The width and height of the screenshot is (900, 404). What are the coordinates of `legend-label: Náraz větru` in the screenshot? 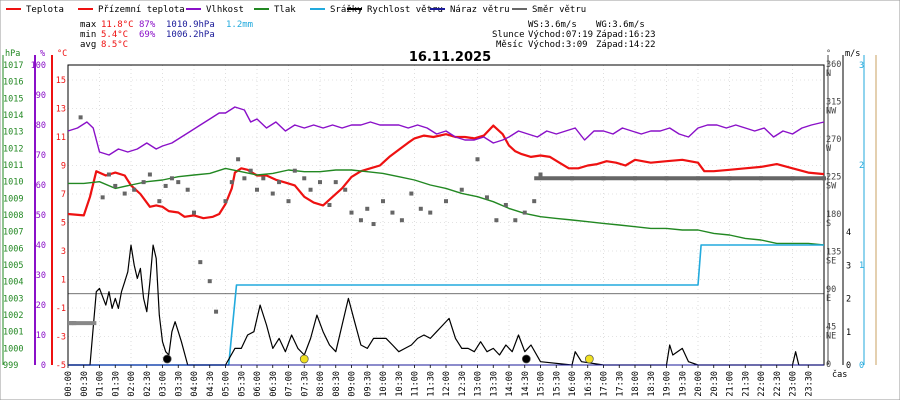 It's located at (480, 10).